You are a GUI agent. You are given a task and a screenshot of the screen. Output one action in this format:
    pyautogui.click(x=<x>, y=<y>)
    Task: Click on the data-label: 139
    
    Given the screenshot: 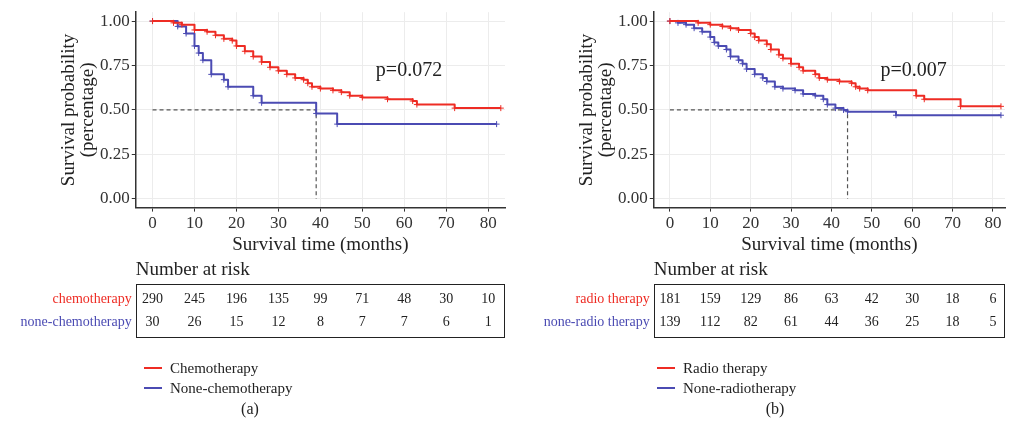 What is the action you would take?
    pyautogui.click(x=670, y=322)
    